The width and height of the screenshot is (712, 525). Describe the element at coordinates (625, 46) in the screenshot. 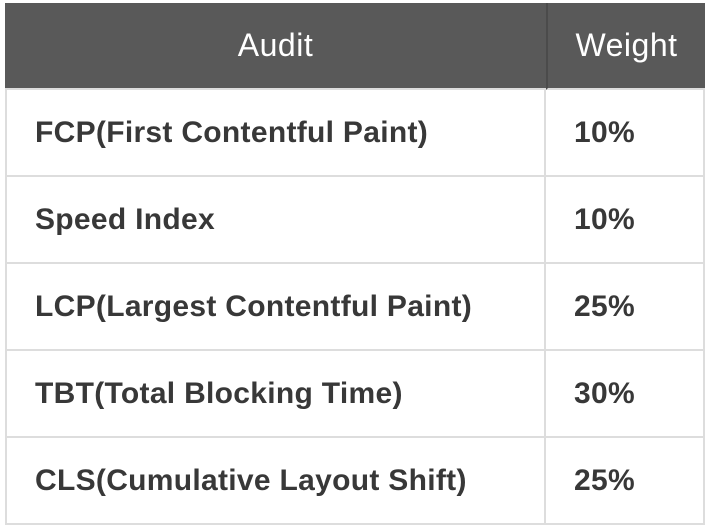

I see `column-header-weight: Weight` at that location.